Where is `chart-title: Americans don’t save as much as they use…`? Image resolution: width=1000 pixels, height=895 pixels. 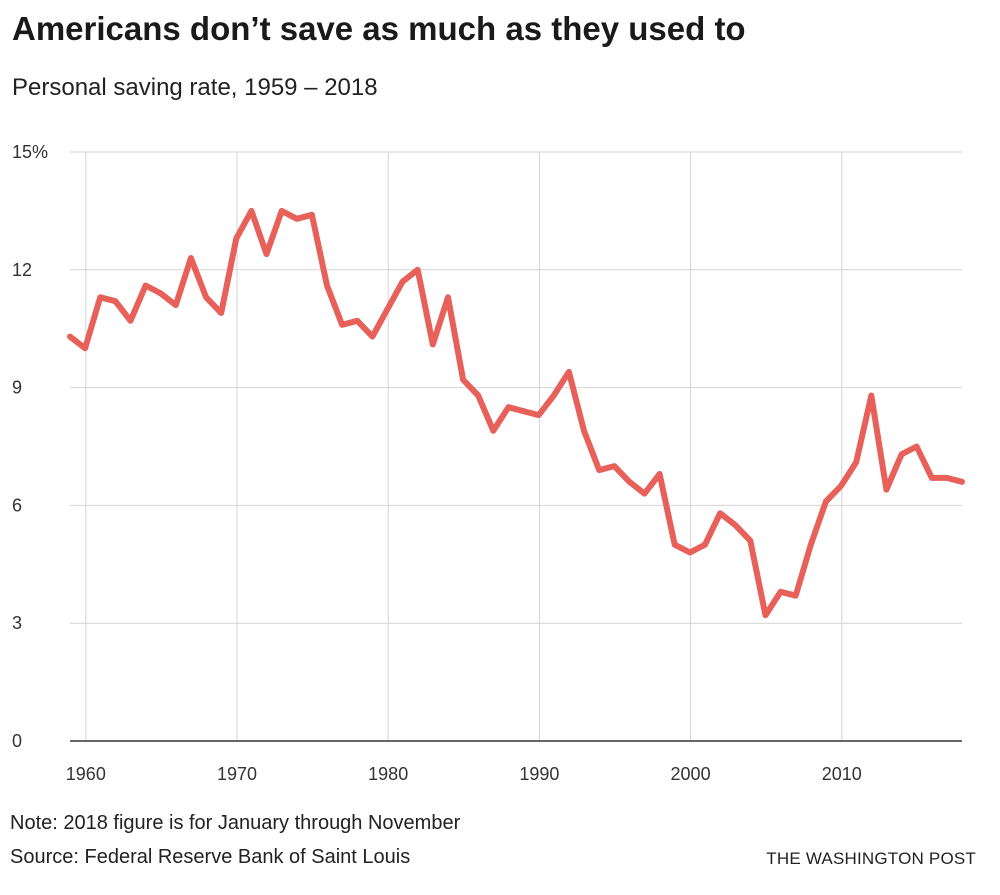 chart-title: Americans don’t save as much as they use… is located at coordinates (379, 28).